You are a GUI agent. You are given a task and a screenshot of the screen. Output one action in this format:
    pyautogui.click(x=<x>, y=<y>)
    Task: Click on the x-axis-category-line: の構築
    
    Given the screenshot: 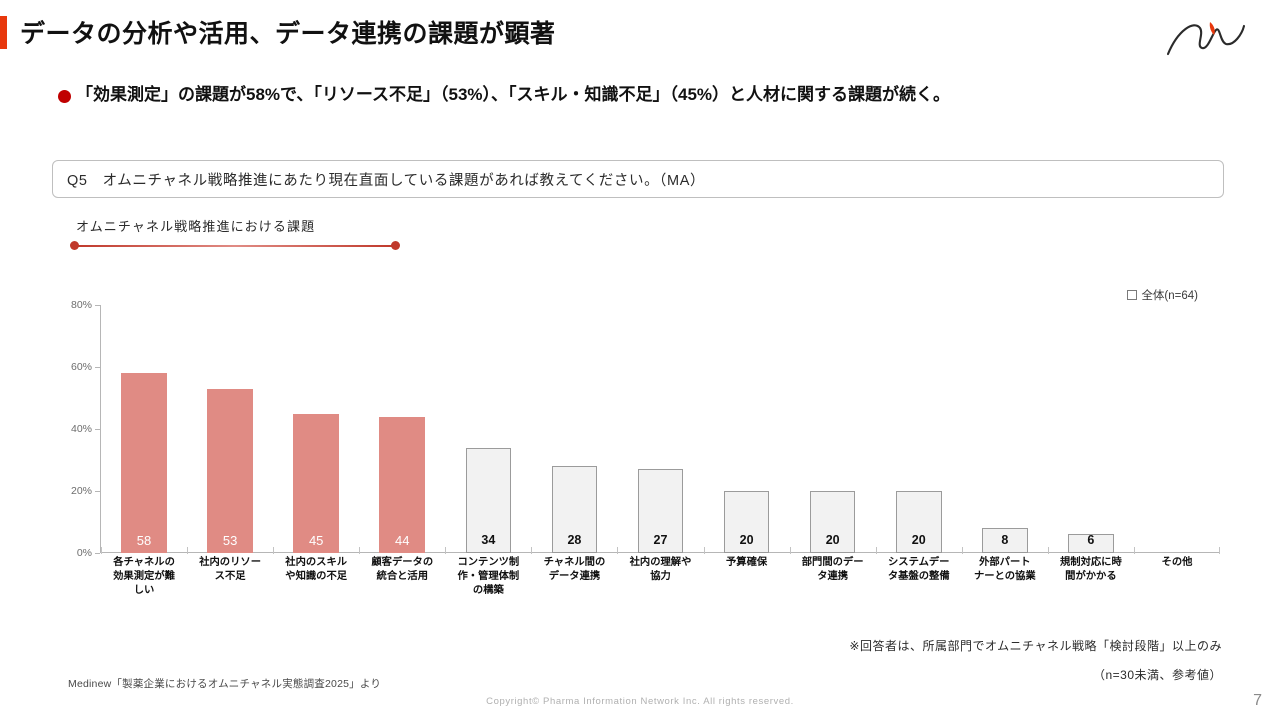 What is the action you would take?
    pyautogui.click(x=488, y=591)
    